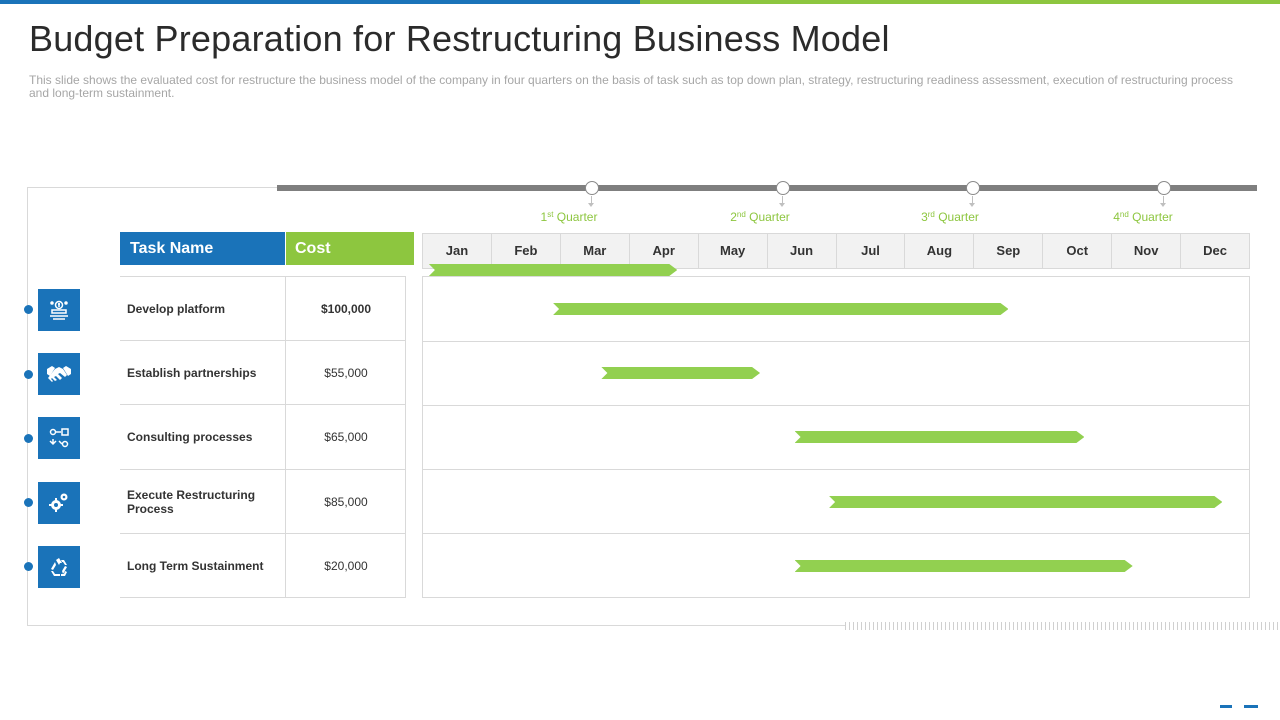 The height and width of the screenshot is (720, 1280). What do you see at coordinates (1215, 250) in the screenshot?
I see `month-dec: Dec` at bounding box center [1215, 250].